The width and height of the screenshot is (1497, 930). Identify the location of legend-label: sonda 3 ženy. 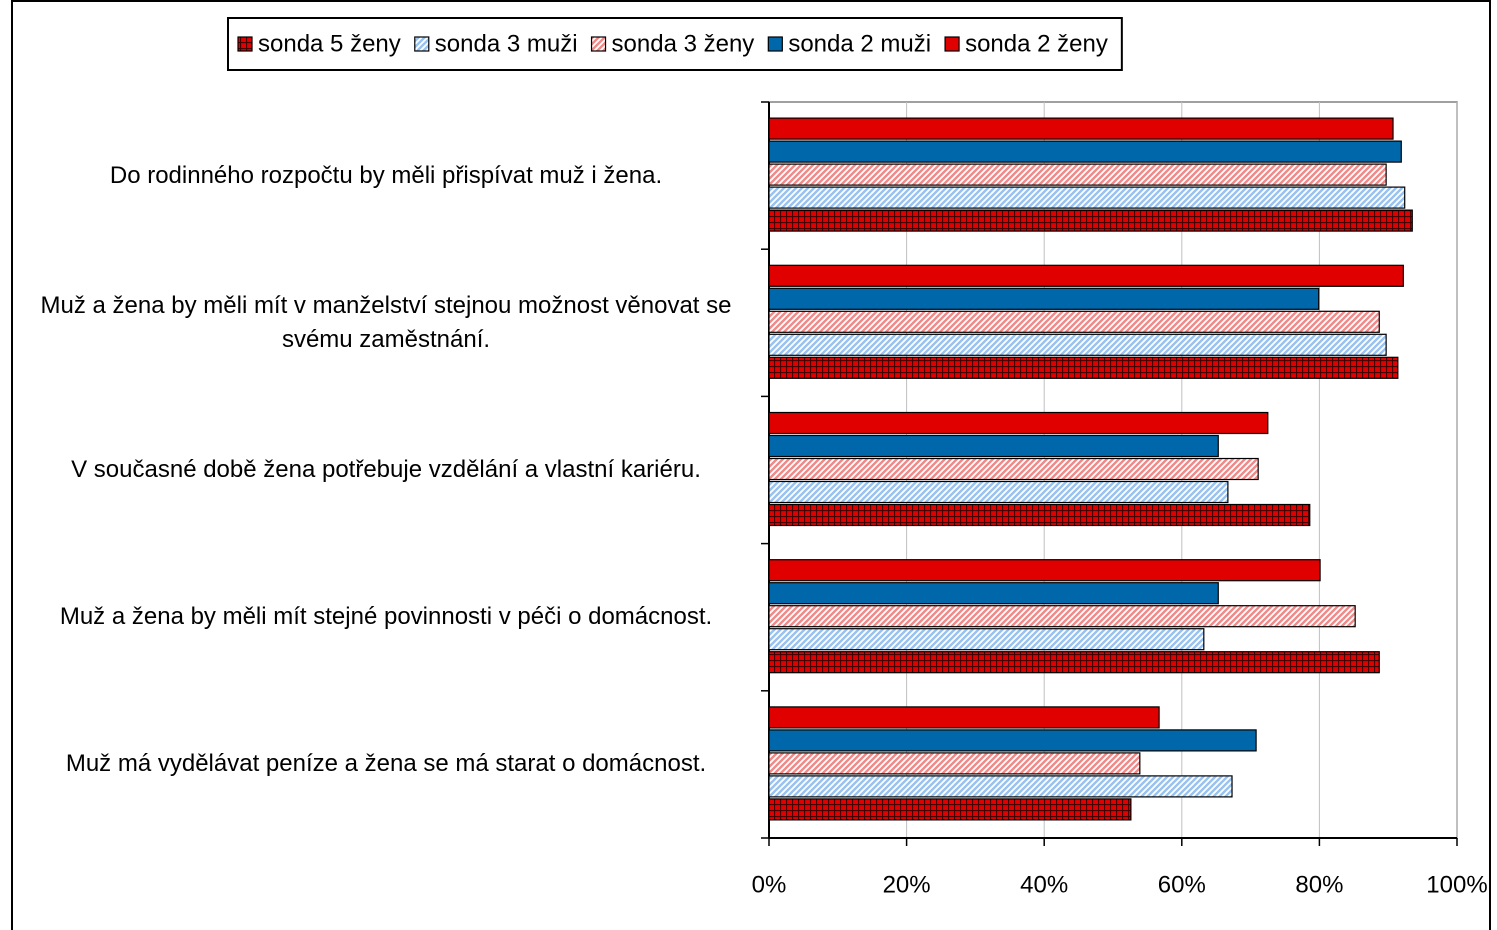
(683, 43).